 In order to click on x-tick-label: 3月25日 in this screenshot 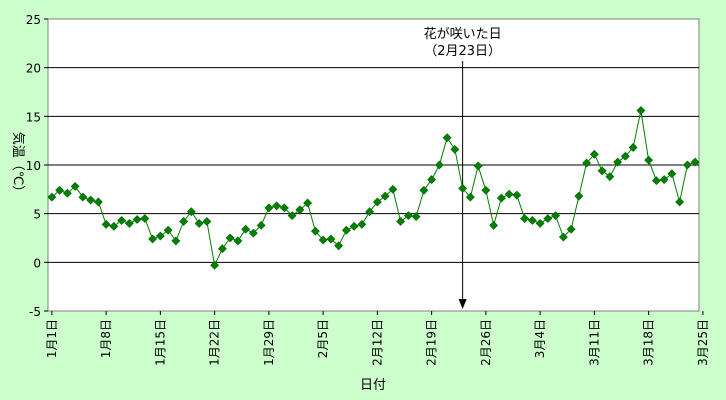, I will do `click(703, 342)`.